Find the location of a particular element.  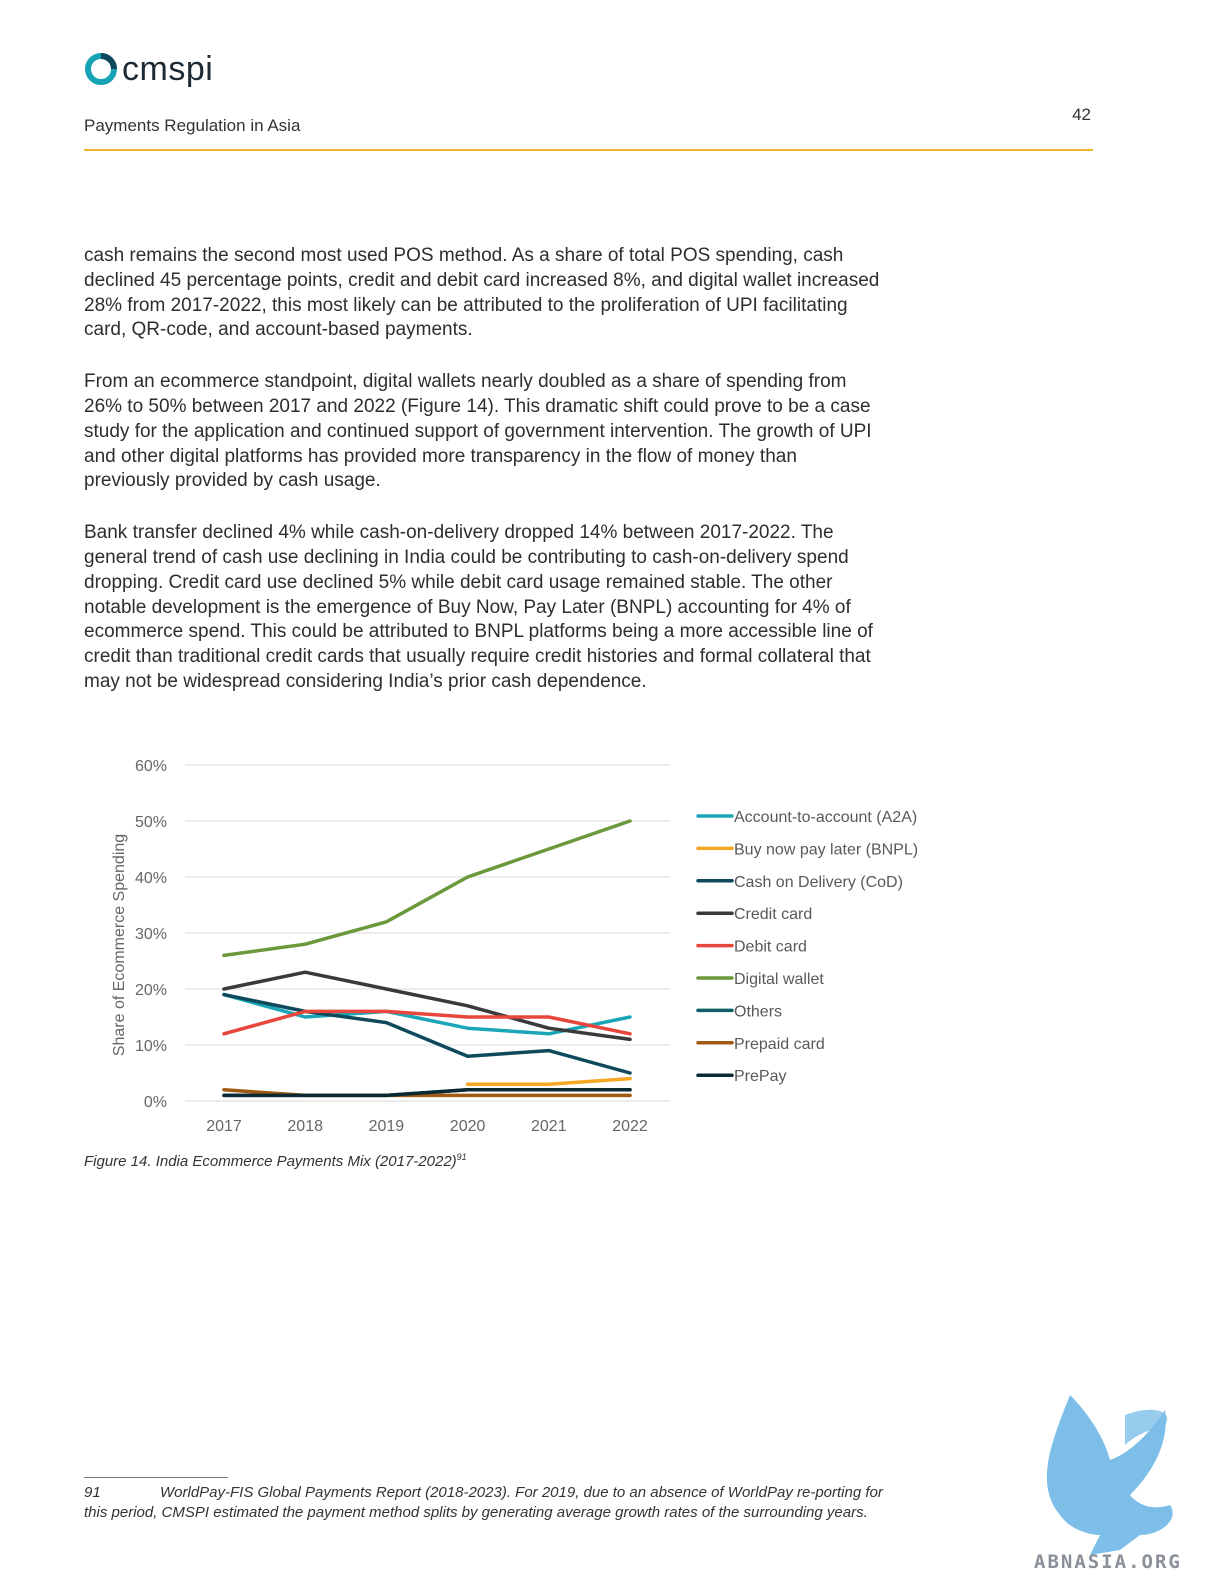

footnote-divider is located at coordinates (156, 1477).